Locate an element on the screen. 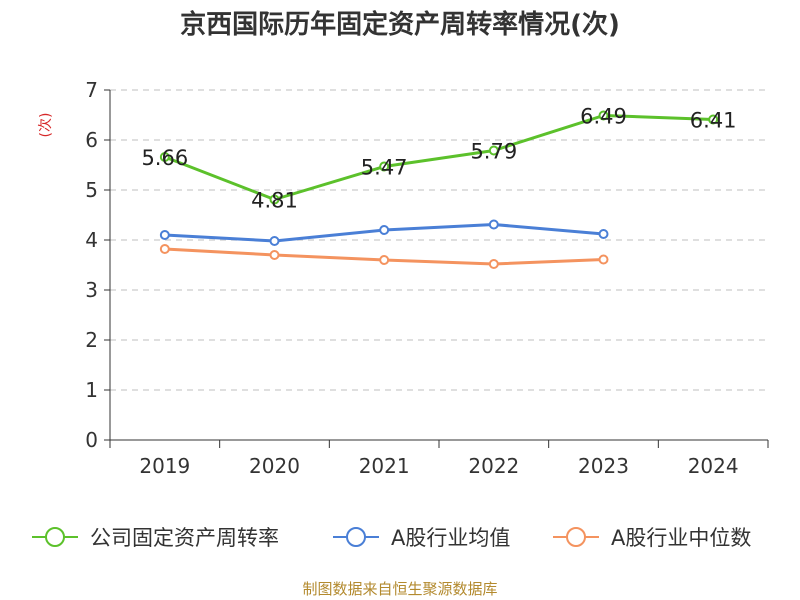 The image size is (800, 600). data-label: 5.66 is located at coordinates (164, 158).